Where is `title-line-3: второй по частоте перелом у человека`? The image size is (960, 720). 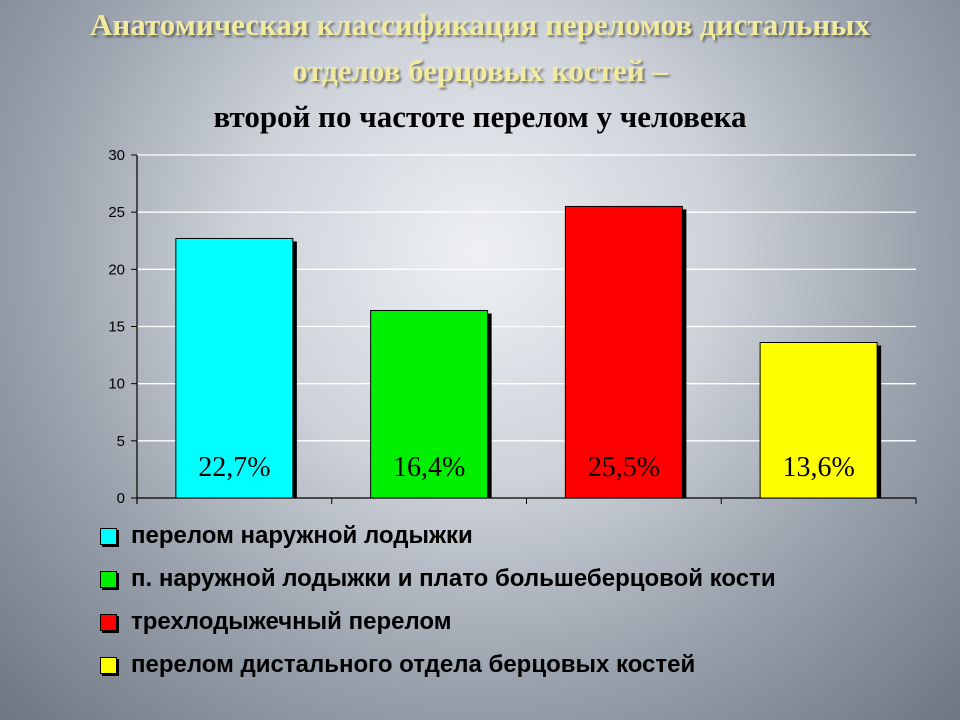
title-line-3: второй по частоте перелом у человека is located at coordinates (480, 116).